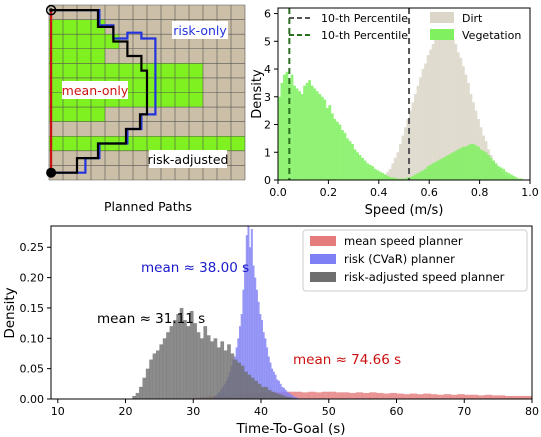 The height and width of the screenshot is (437, 541). Describe the element at coordinates (51, 172) in the screenshot. I see `start-marker` at that location.